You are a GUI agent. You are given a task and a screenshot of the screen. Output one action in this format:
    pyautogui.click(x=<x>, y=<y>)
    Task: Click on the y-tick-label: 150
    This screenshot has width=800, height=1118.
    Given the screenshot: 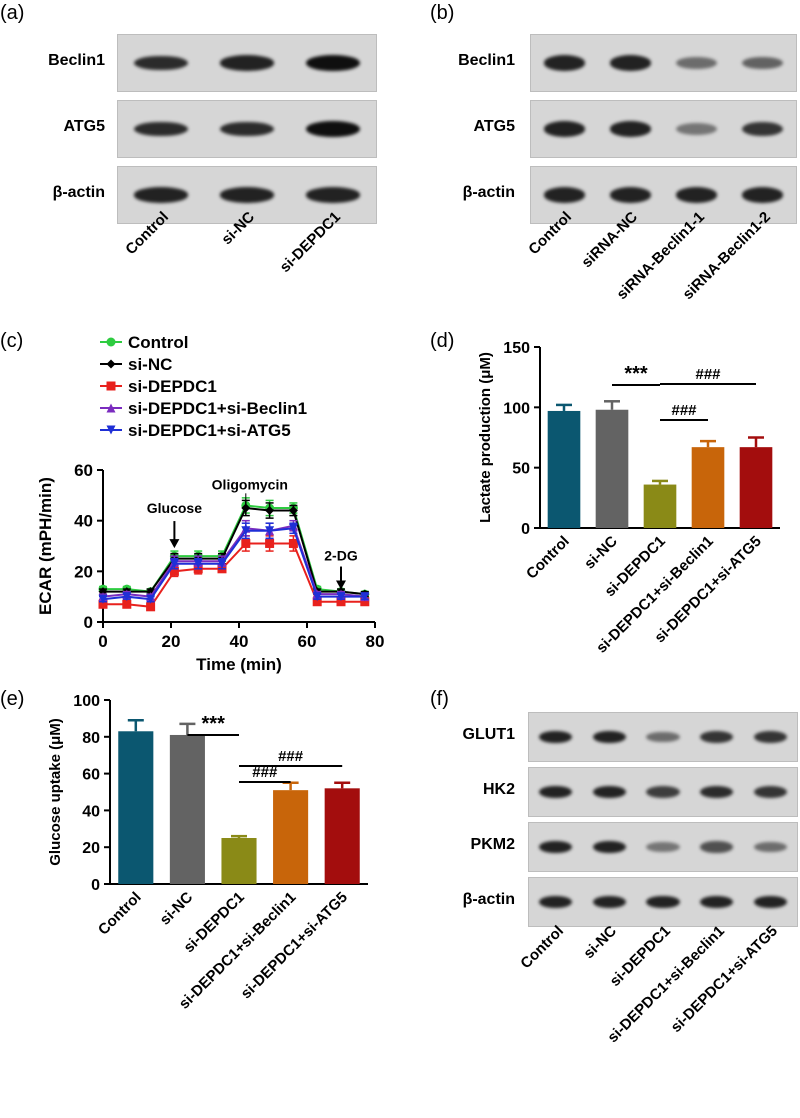 What is the action you would take?
    pyautogui.click(x=516, y=348)
    